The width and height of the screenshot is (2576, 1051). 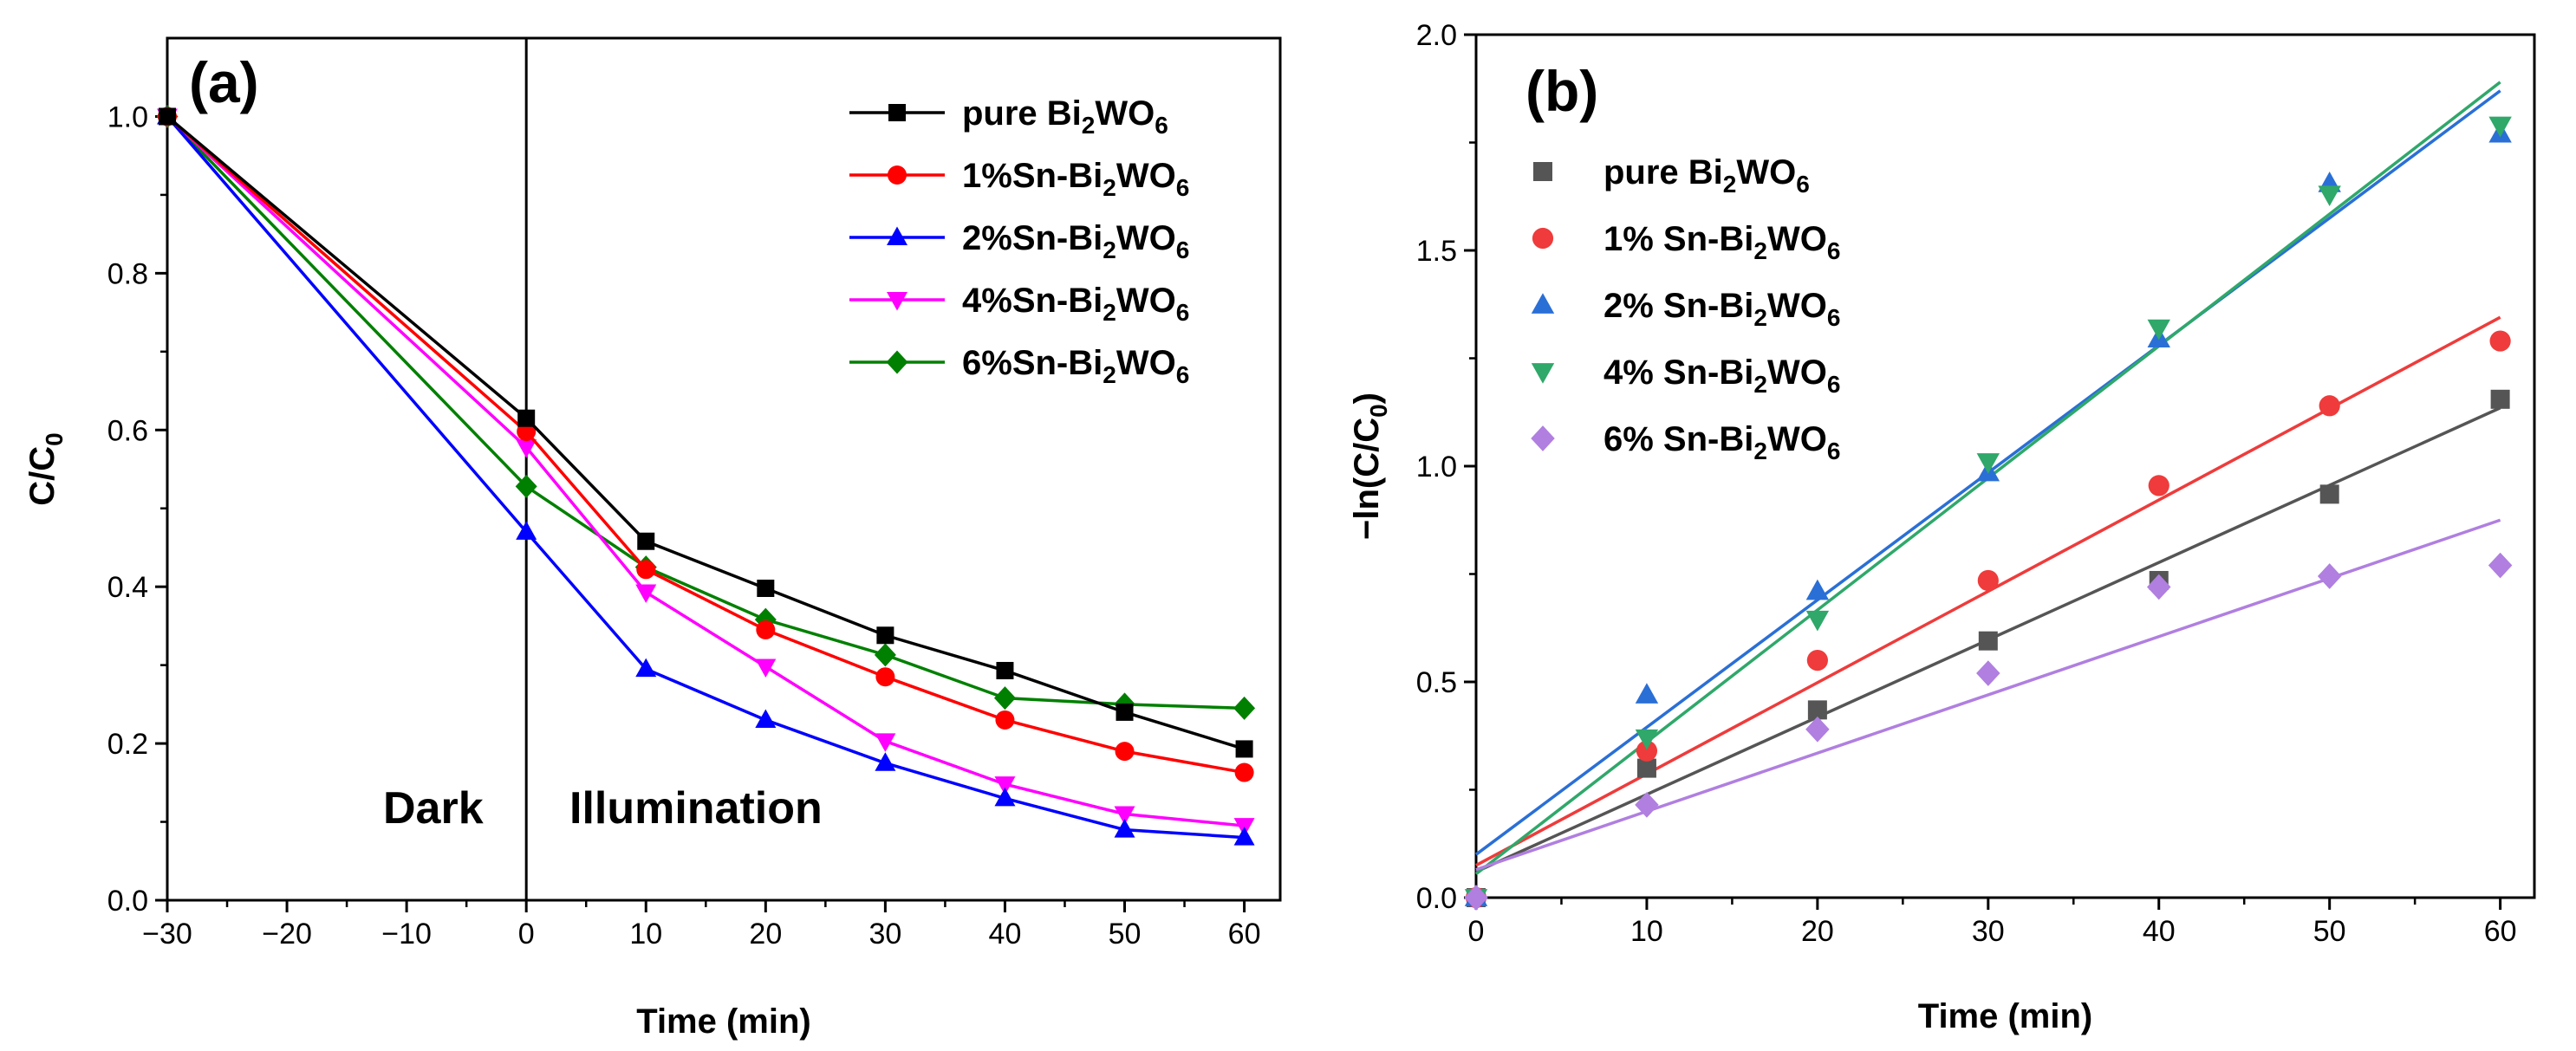 I want to click on y-tick-label: 0.4, so click(x=127, y=587).